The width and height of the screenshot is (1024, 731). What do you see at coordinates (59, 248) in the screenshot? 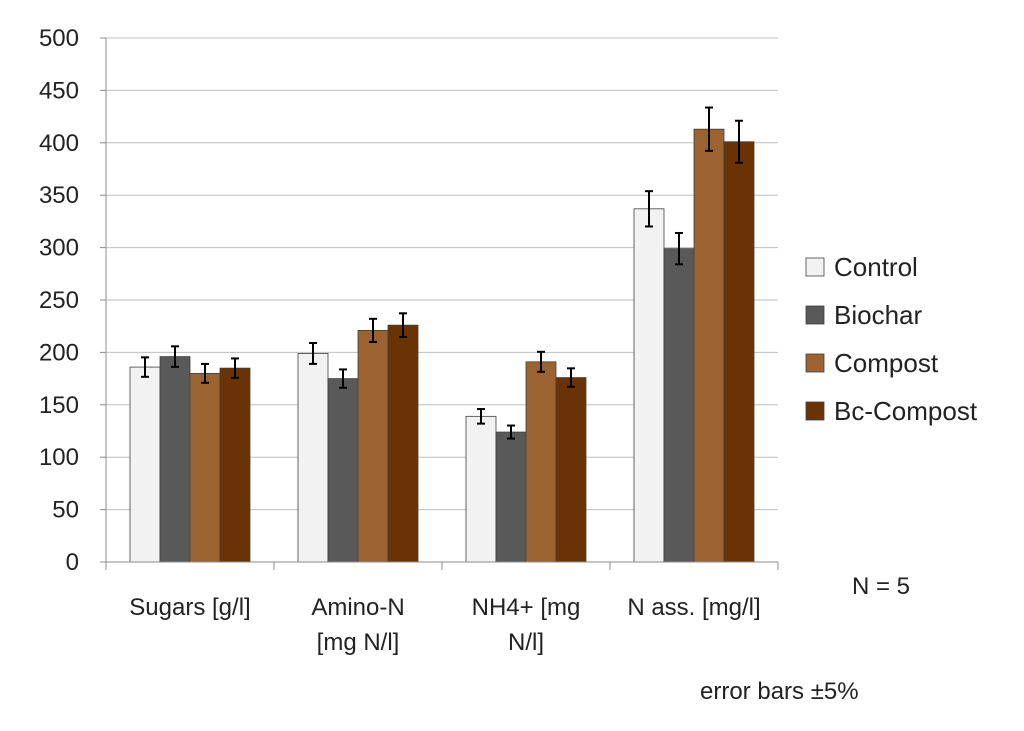
I see `y-tick-label: 300` at bounding box center [59, 248].